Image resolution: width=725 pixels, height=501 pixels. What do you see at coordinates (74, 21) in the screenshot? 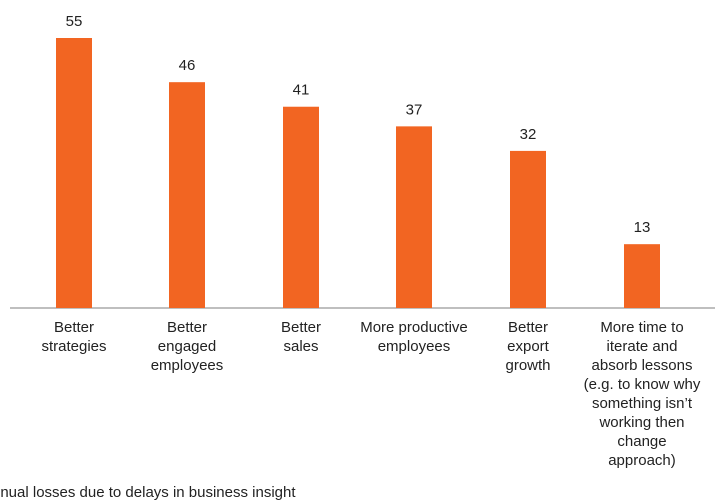
I see `value-label-0: 55` at bounding box center [74, 21].